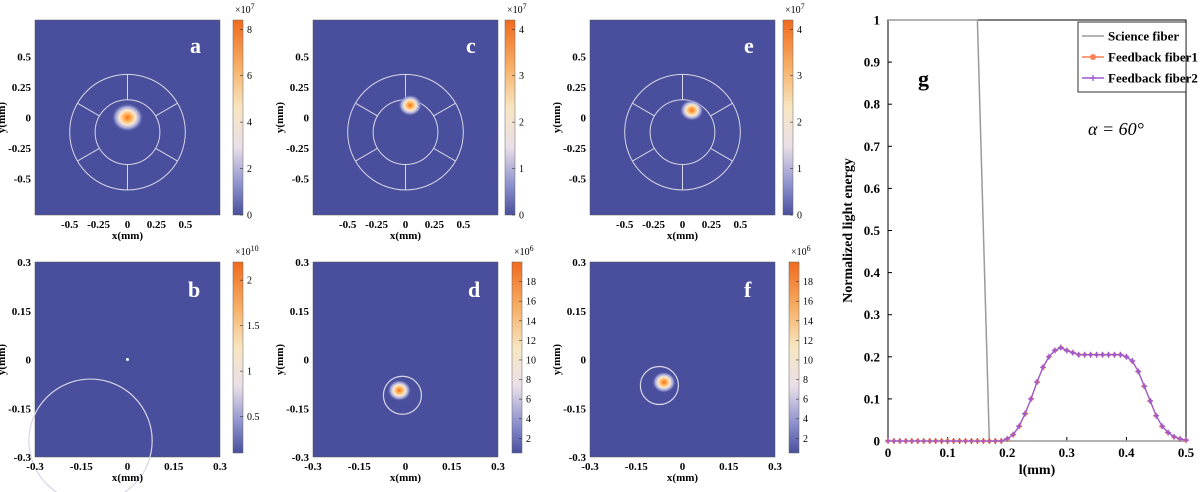  What do you see at coordinates (872, 356) in the screenshot?
I see `y-tick-label: 0.2` at bounding box center [872, 356].